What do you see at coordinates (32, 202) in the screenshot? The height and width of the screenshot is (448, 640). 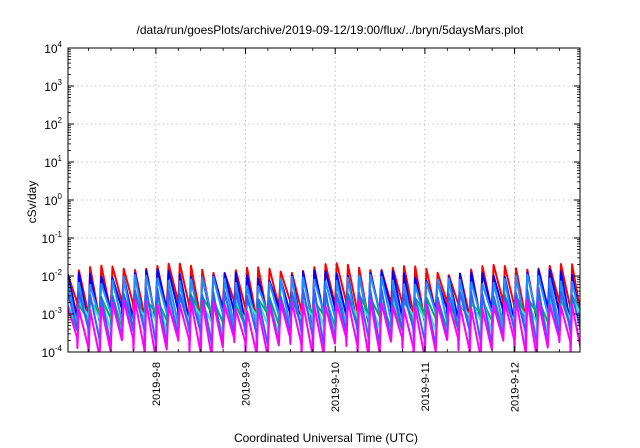 I see `y-axis-label: cSv/day` at bounding box center [32, 202].